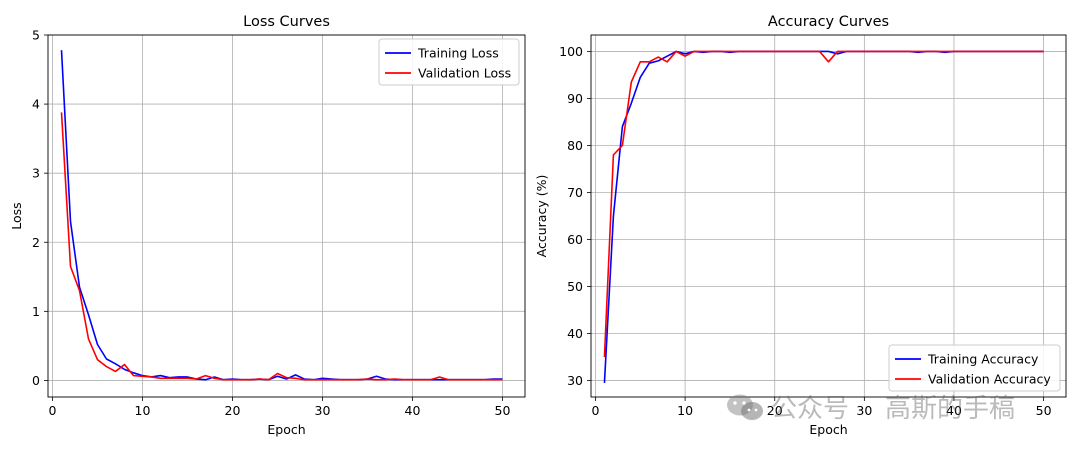 The width and height of the screenshot is (1080, 454). Describe the element at coordinates (575, 380) in the screenshot. I see `y-tick-label: 30` at that location.